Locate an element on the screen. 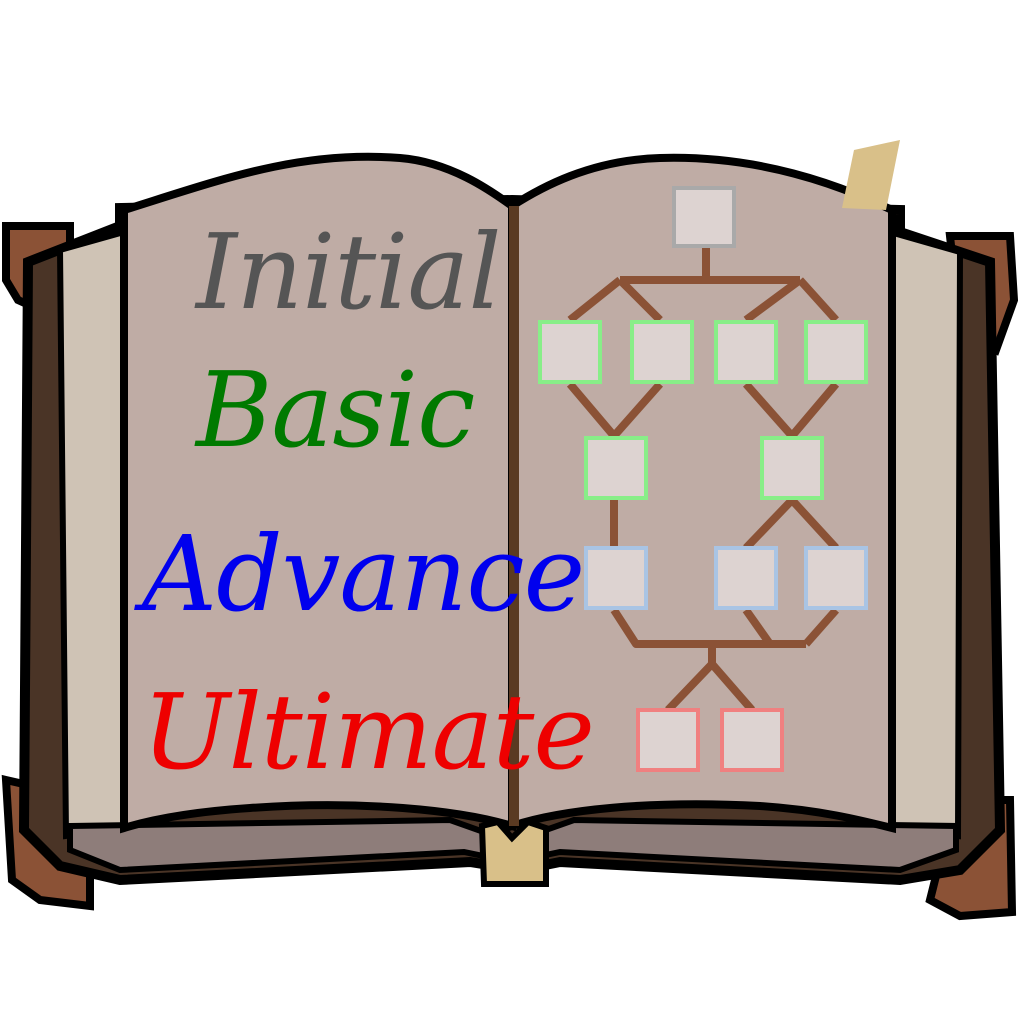 The height and width of the screenshot is (1024, 1024). tier-label-ultimate: Ultimate is located at coordinates (368, 732).